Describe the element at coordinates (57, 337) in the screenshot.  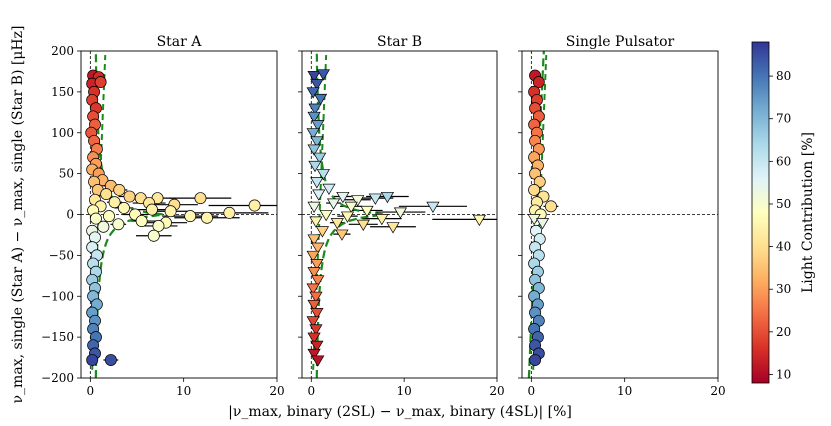
I see `y-tick-label: −150` at that location.